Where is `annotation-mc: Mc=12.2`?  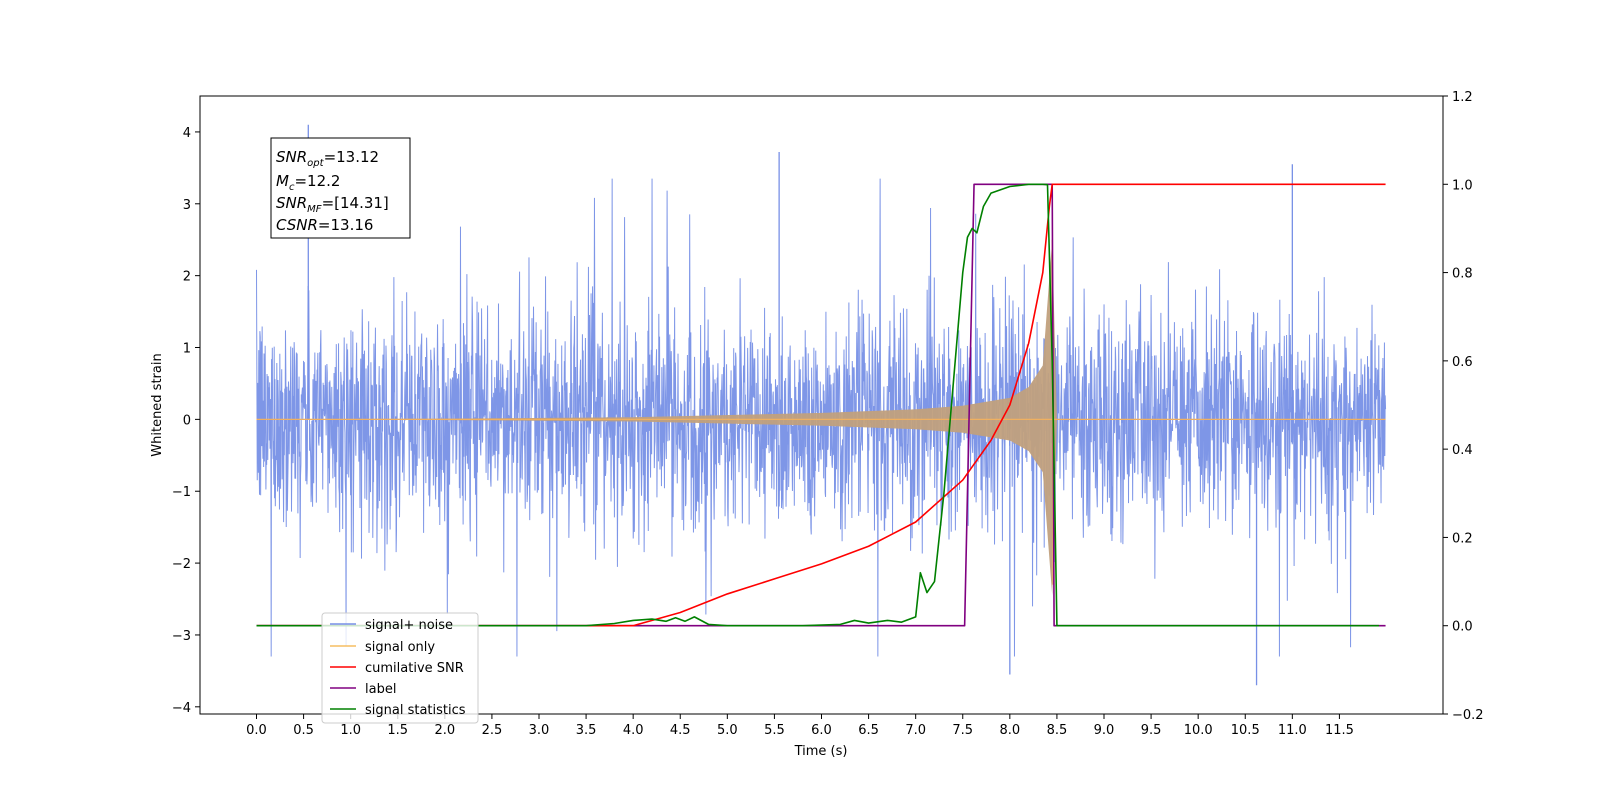 annotation-mc: Mc=12.2 is located at coordinates (308, 182).